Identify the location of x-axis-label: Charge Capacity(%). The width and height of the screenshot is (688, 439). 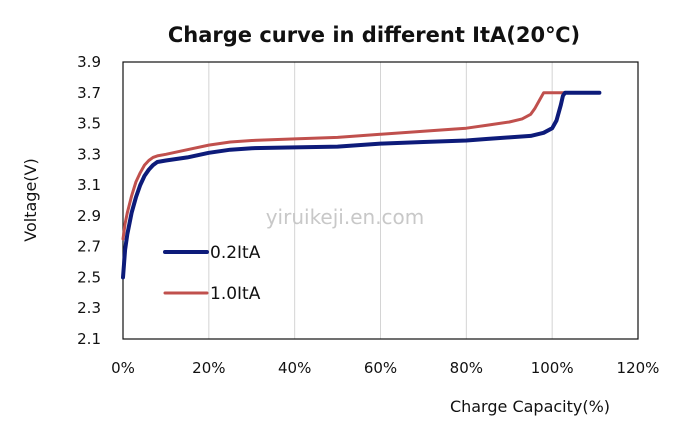
(530, 406).